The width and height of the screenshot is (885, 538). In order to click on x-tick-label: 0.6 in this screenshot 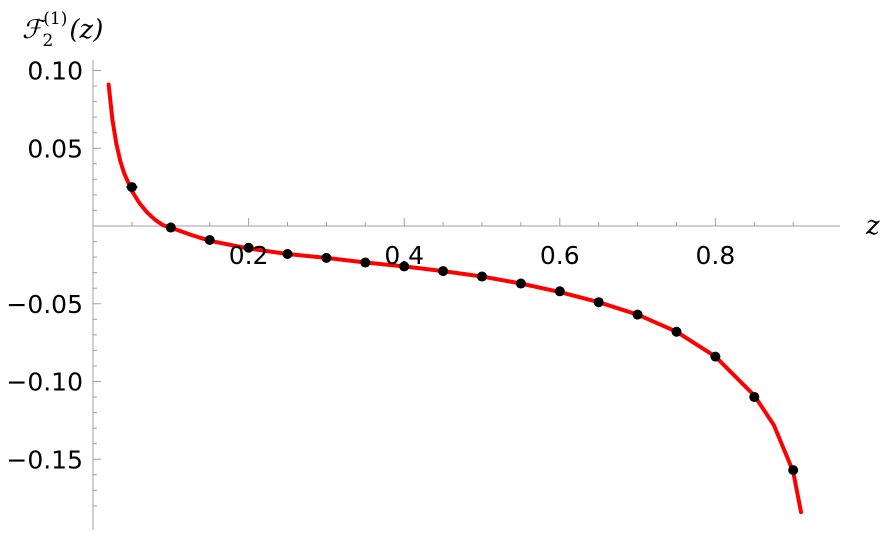, I will do `click(560, 255)`.